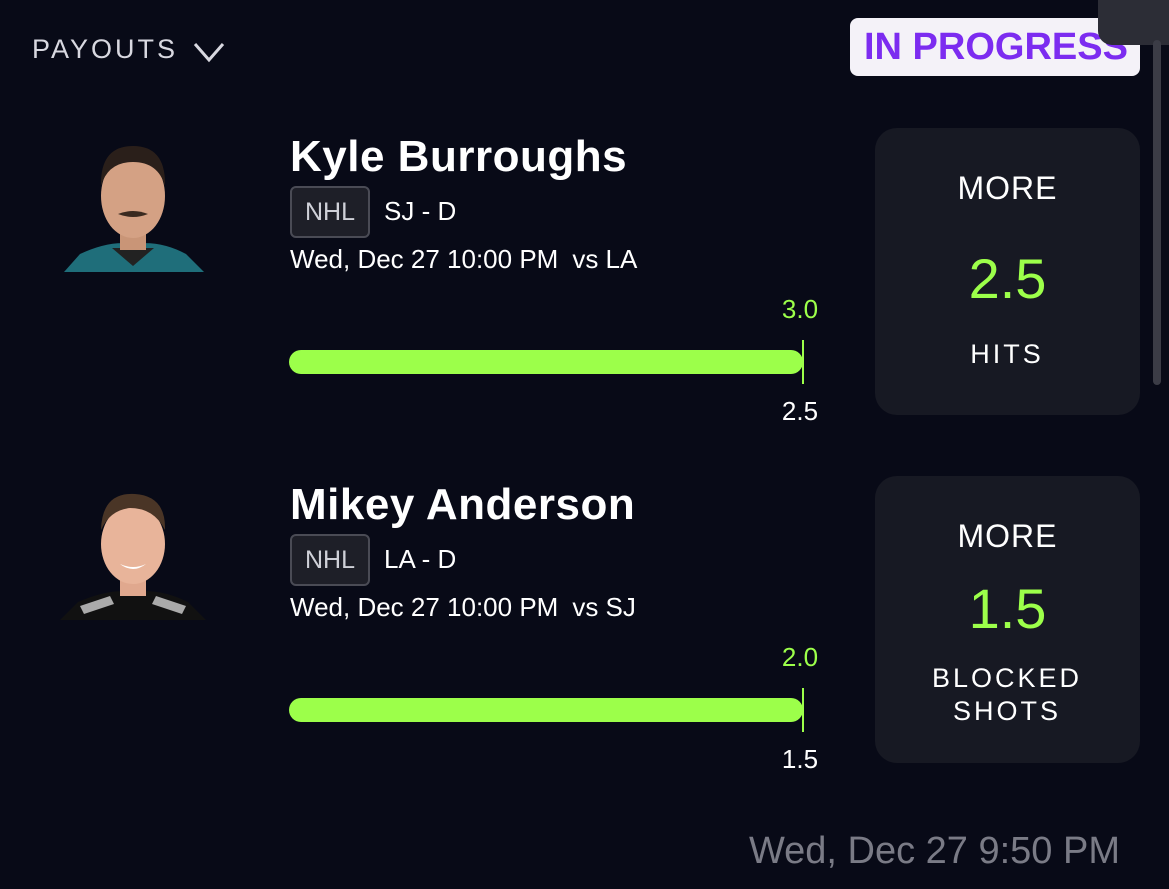  What do you see at coordinates (1157, 212) in the screenshot?
I see `scrollbar` at bounding box center [1157, 212].